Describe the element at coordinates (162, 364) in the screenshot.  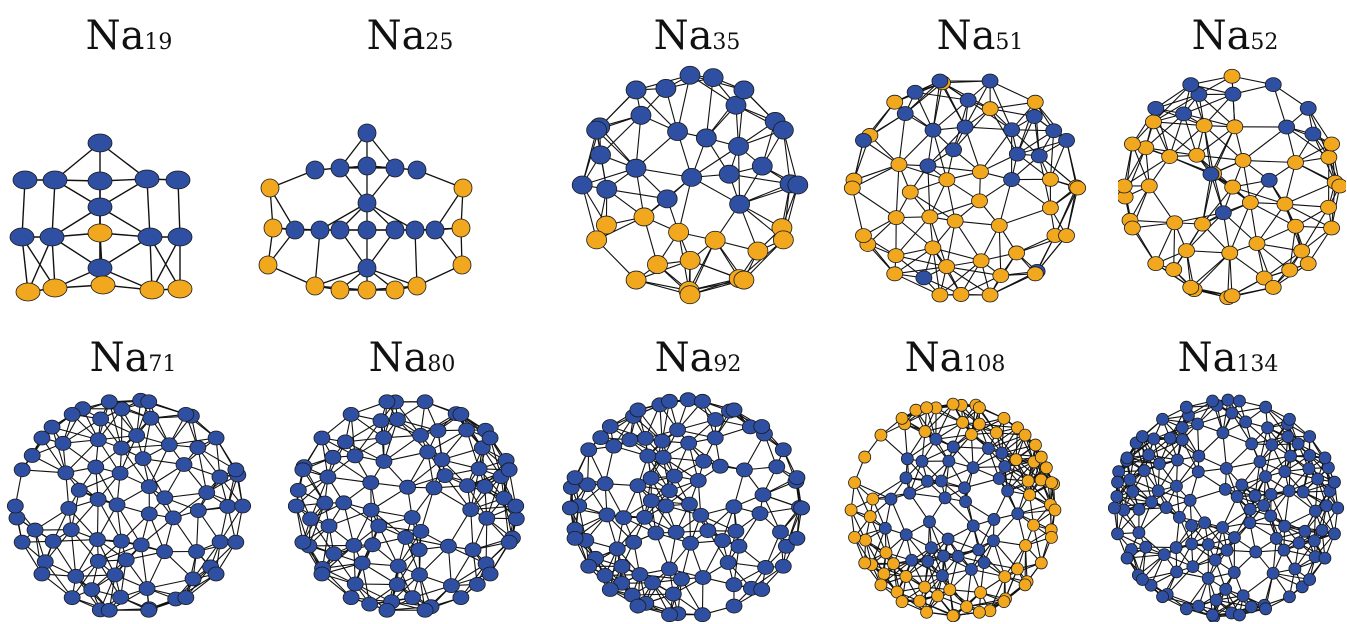
I see `cluster-size: 71` at that location.